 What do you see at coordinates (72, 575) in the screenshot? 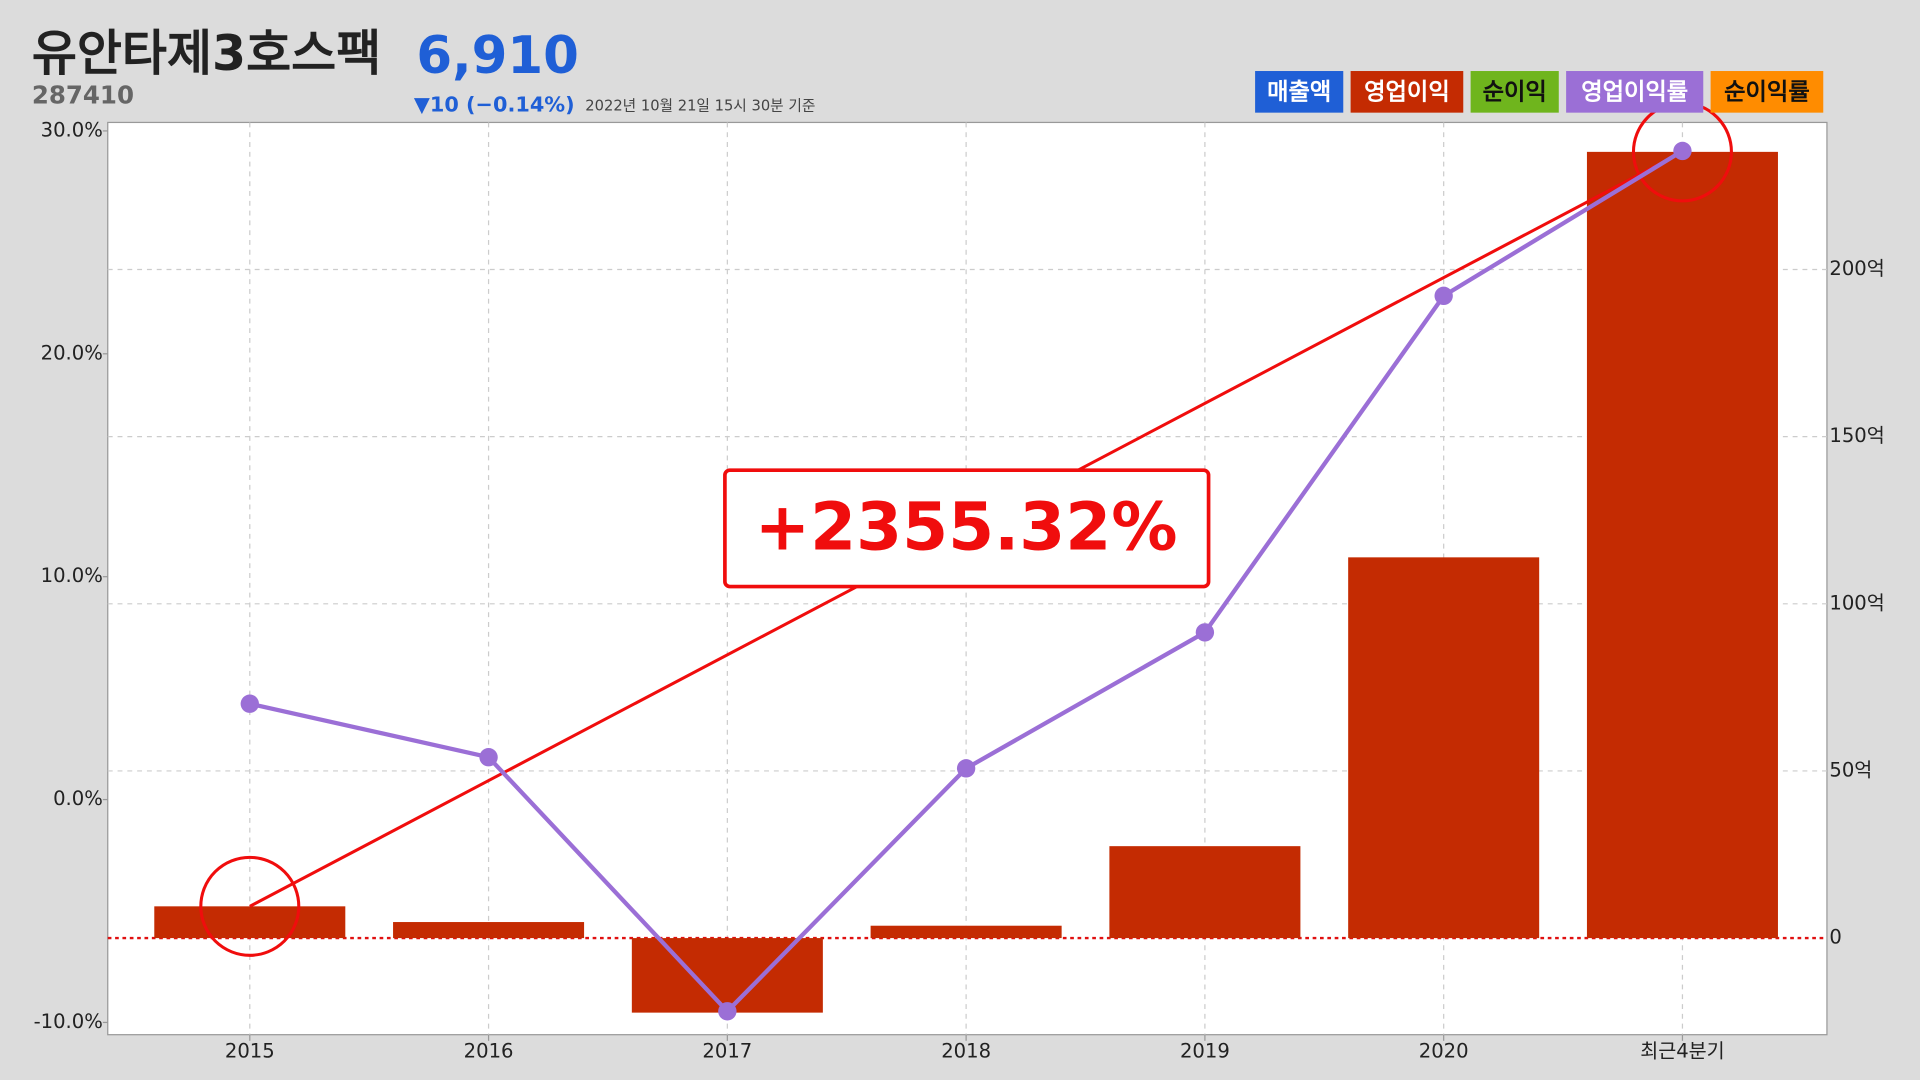
I see `y-tick-label: 10.0%` at bounding box center [72, 575].